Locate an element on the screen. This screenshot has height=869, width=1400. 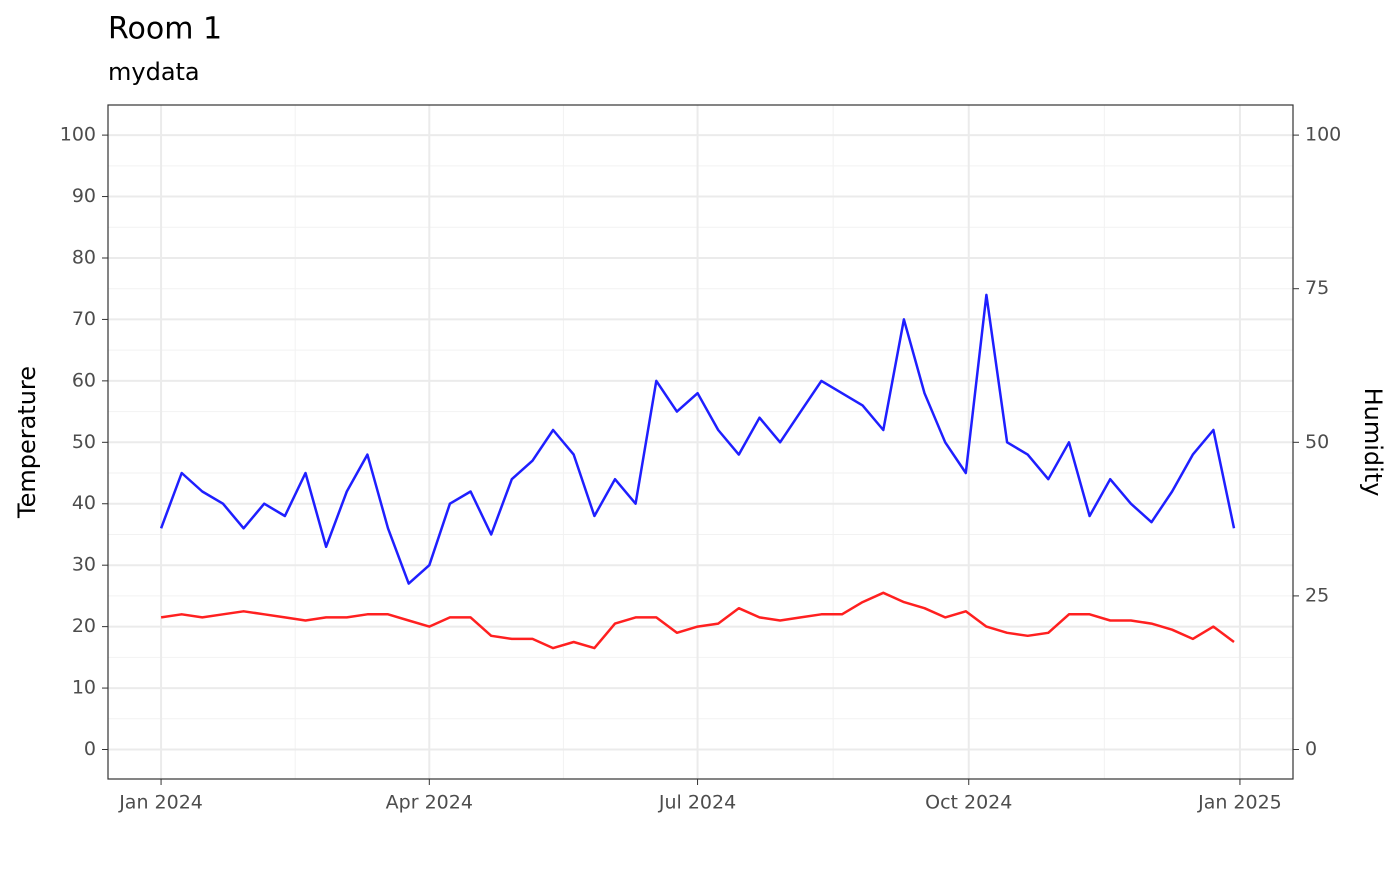
y2-tick-label: 75 is located at coordinates (1317, 288).